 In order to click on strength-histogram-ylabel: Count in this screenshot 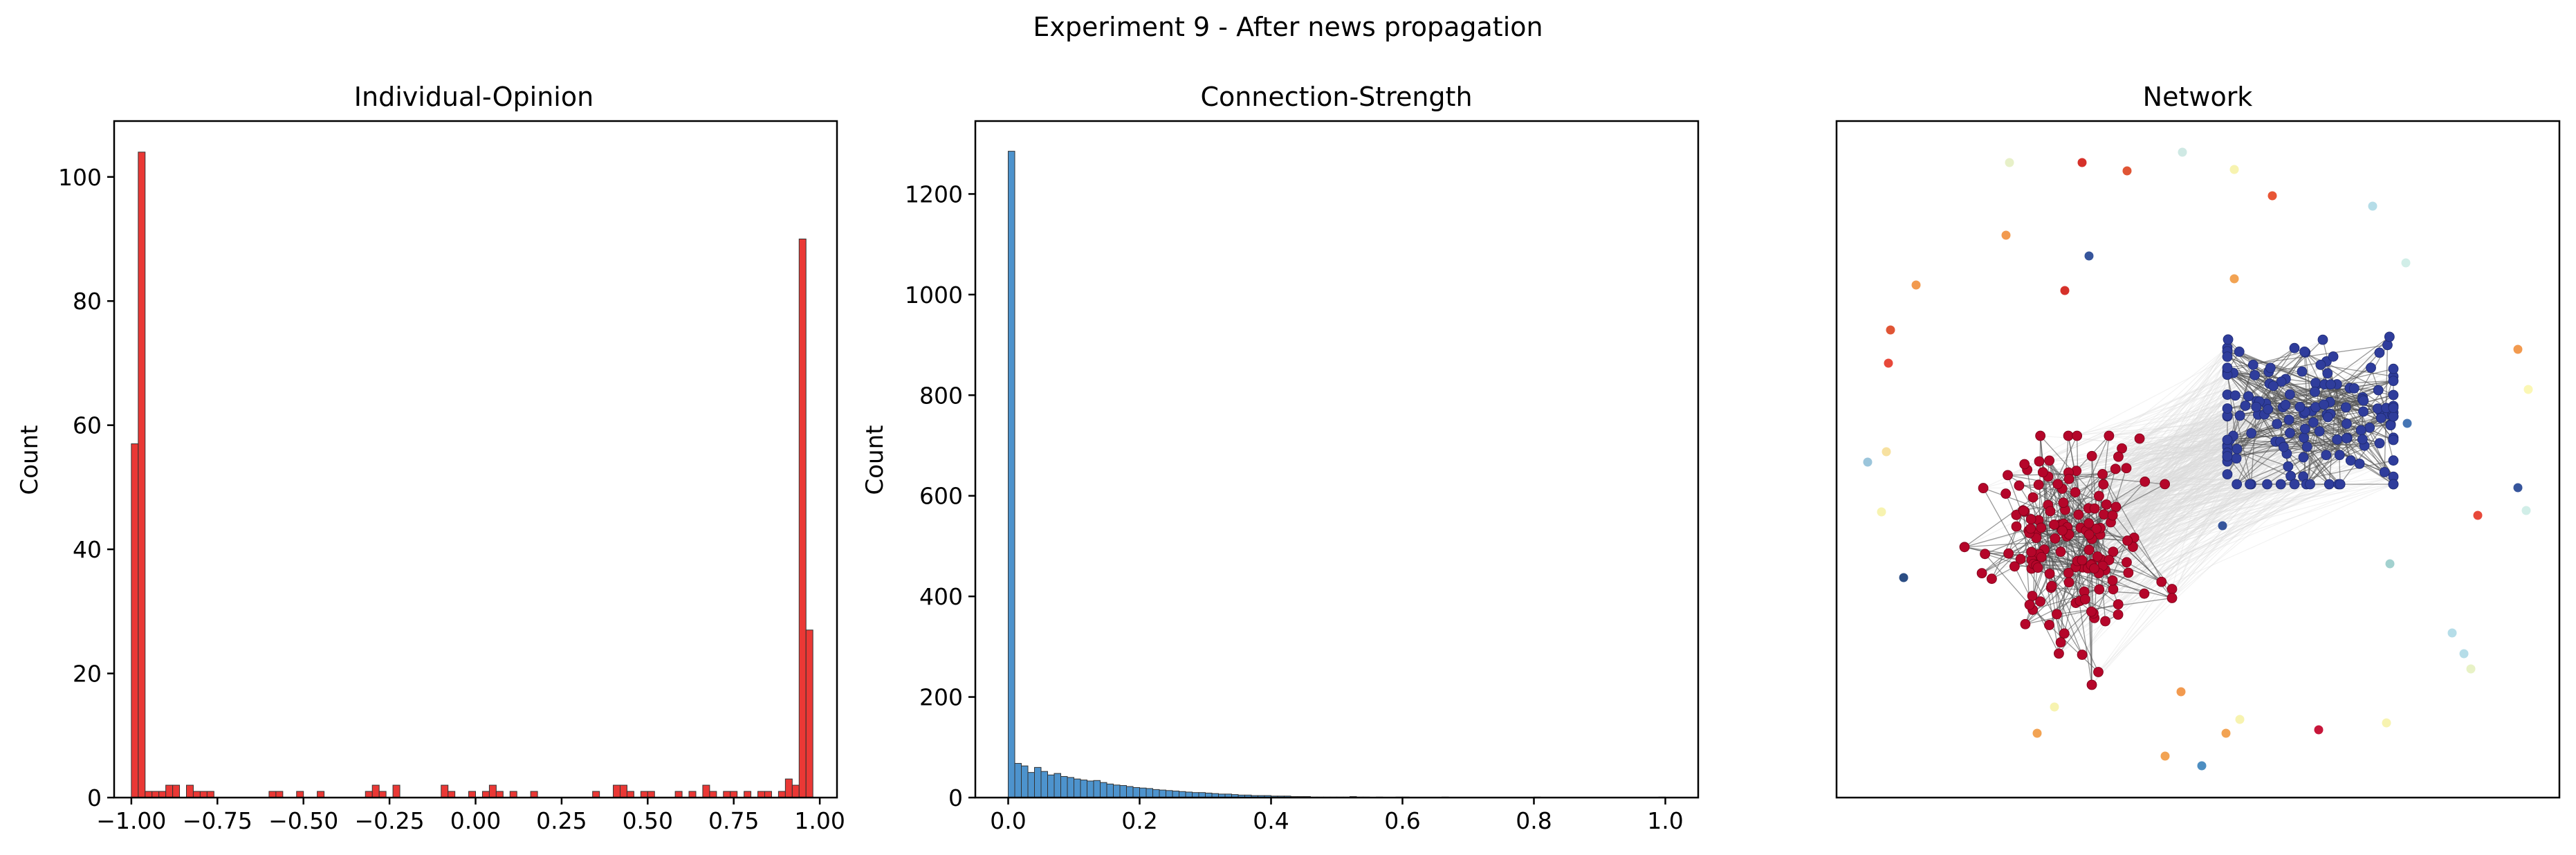, I will do `click(875, 460)`.